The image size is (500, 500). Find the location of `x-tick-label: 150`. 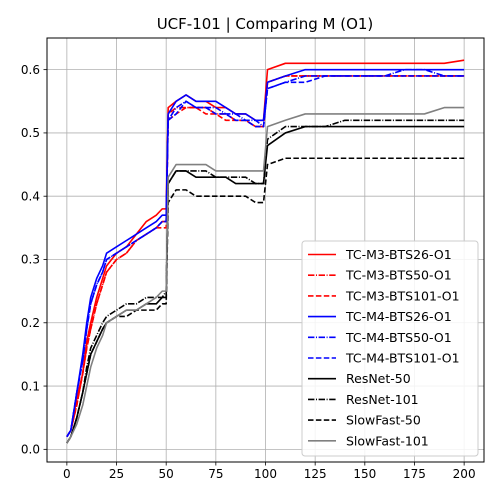

x-tick-label: 150 is located at coordinates (364, 474).